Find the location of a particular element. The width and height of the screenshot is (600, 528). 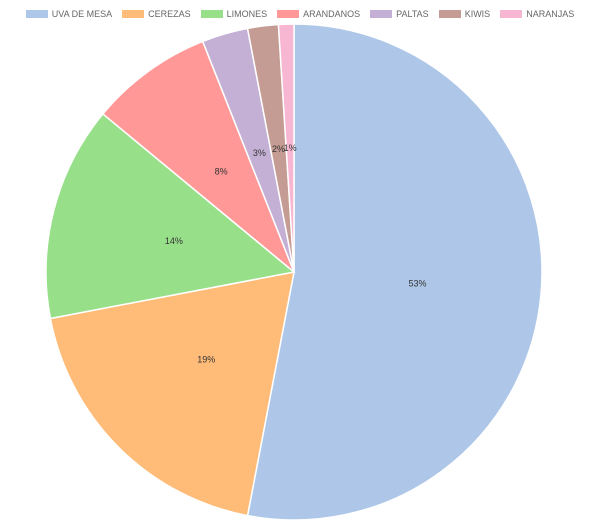

legend-label: CEREZAS is located at coordinates (169, 14).